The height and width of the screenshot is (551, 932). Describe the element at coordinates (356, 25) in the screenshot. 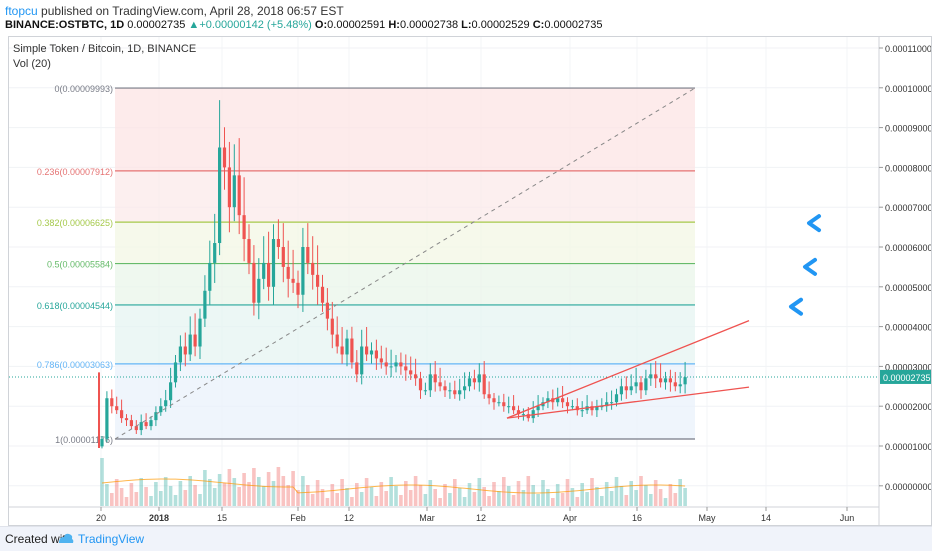

I see `open-value: 0.00002591` at that location.